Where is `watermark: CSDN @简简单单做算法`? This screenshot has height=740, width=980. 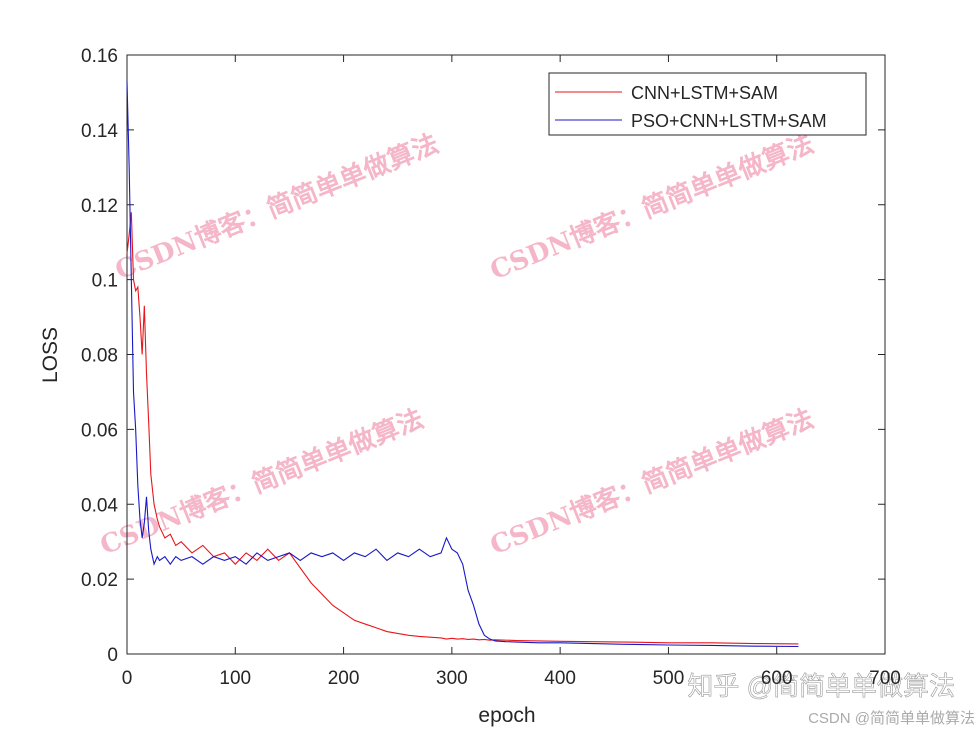 watermark: CSDN @简简单单做算法 is located at coordinates (891, 718).